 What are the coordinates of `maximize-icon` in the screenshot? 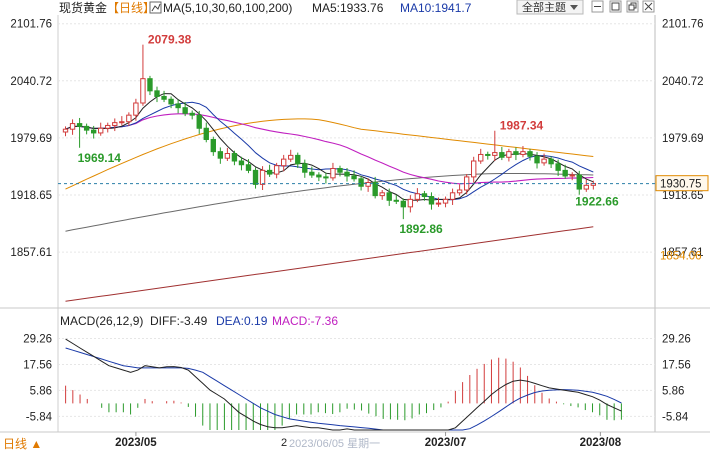 It's located at (615, 6).